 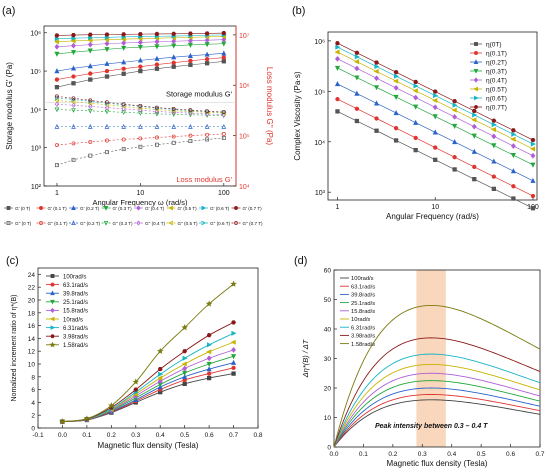 I want to click on x-tick-label: 0.2, so click(x=392, y=454).